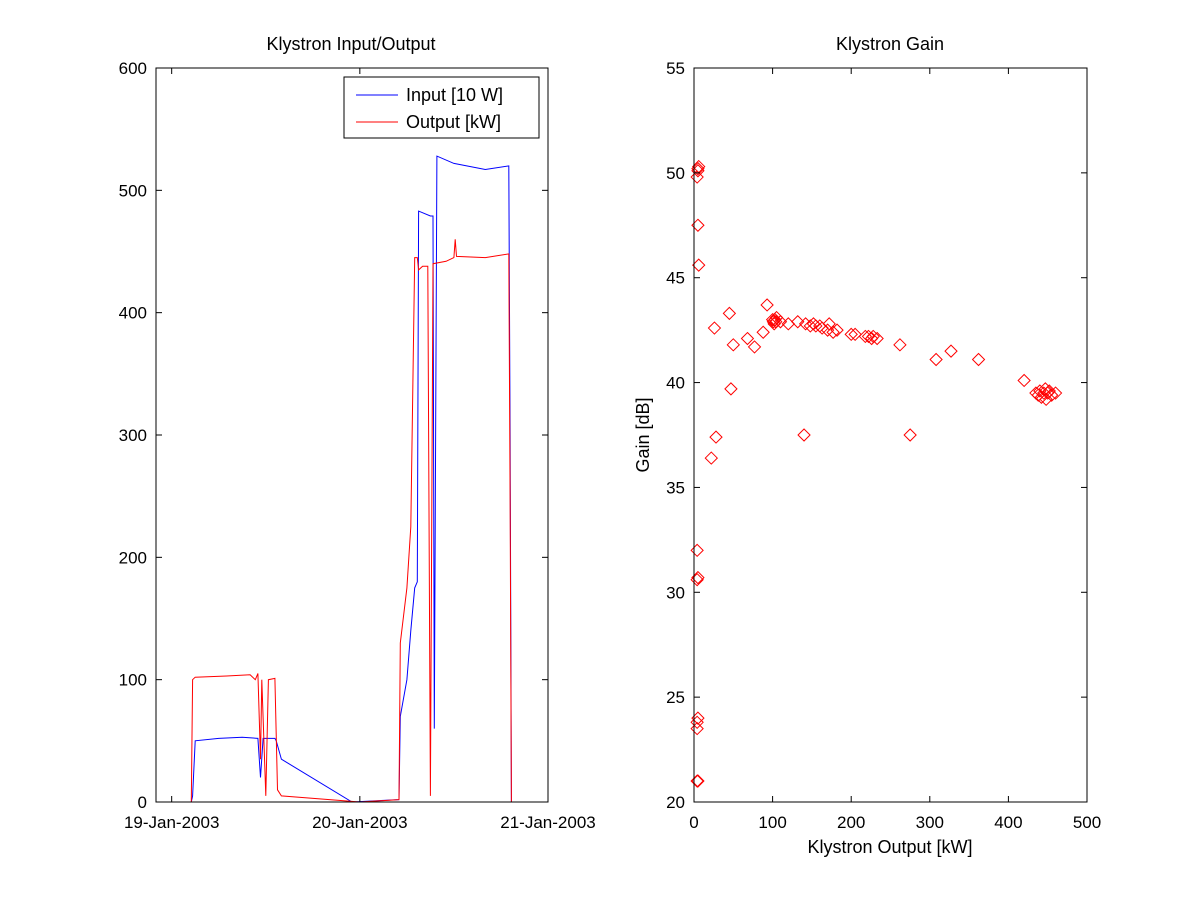 The height and width of the screenshot is (901, 1201). What do you see at coordinates (1087, 822) in the screenshot?
I see `x-tick-label: 500` at bounding box center [1087, 822].